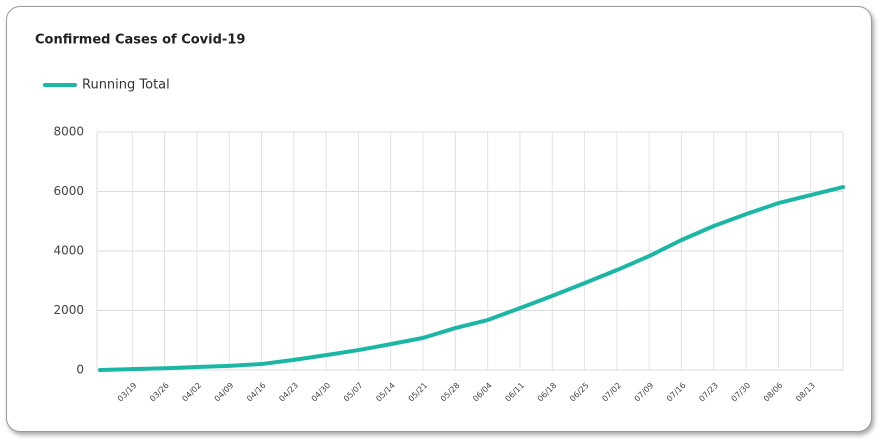  I want to click on x-tick-label: 07/23, so click(708, 392).